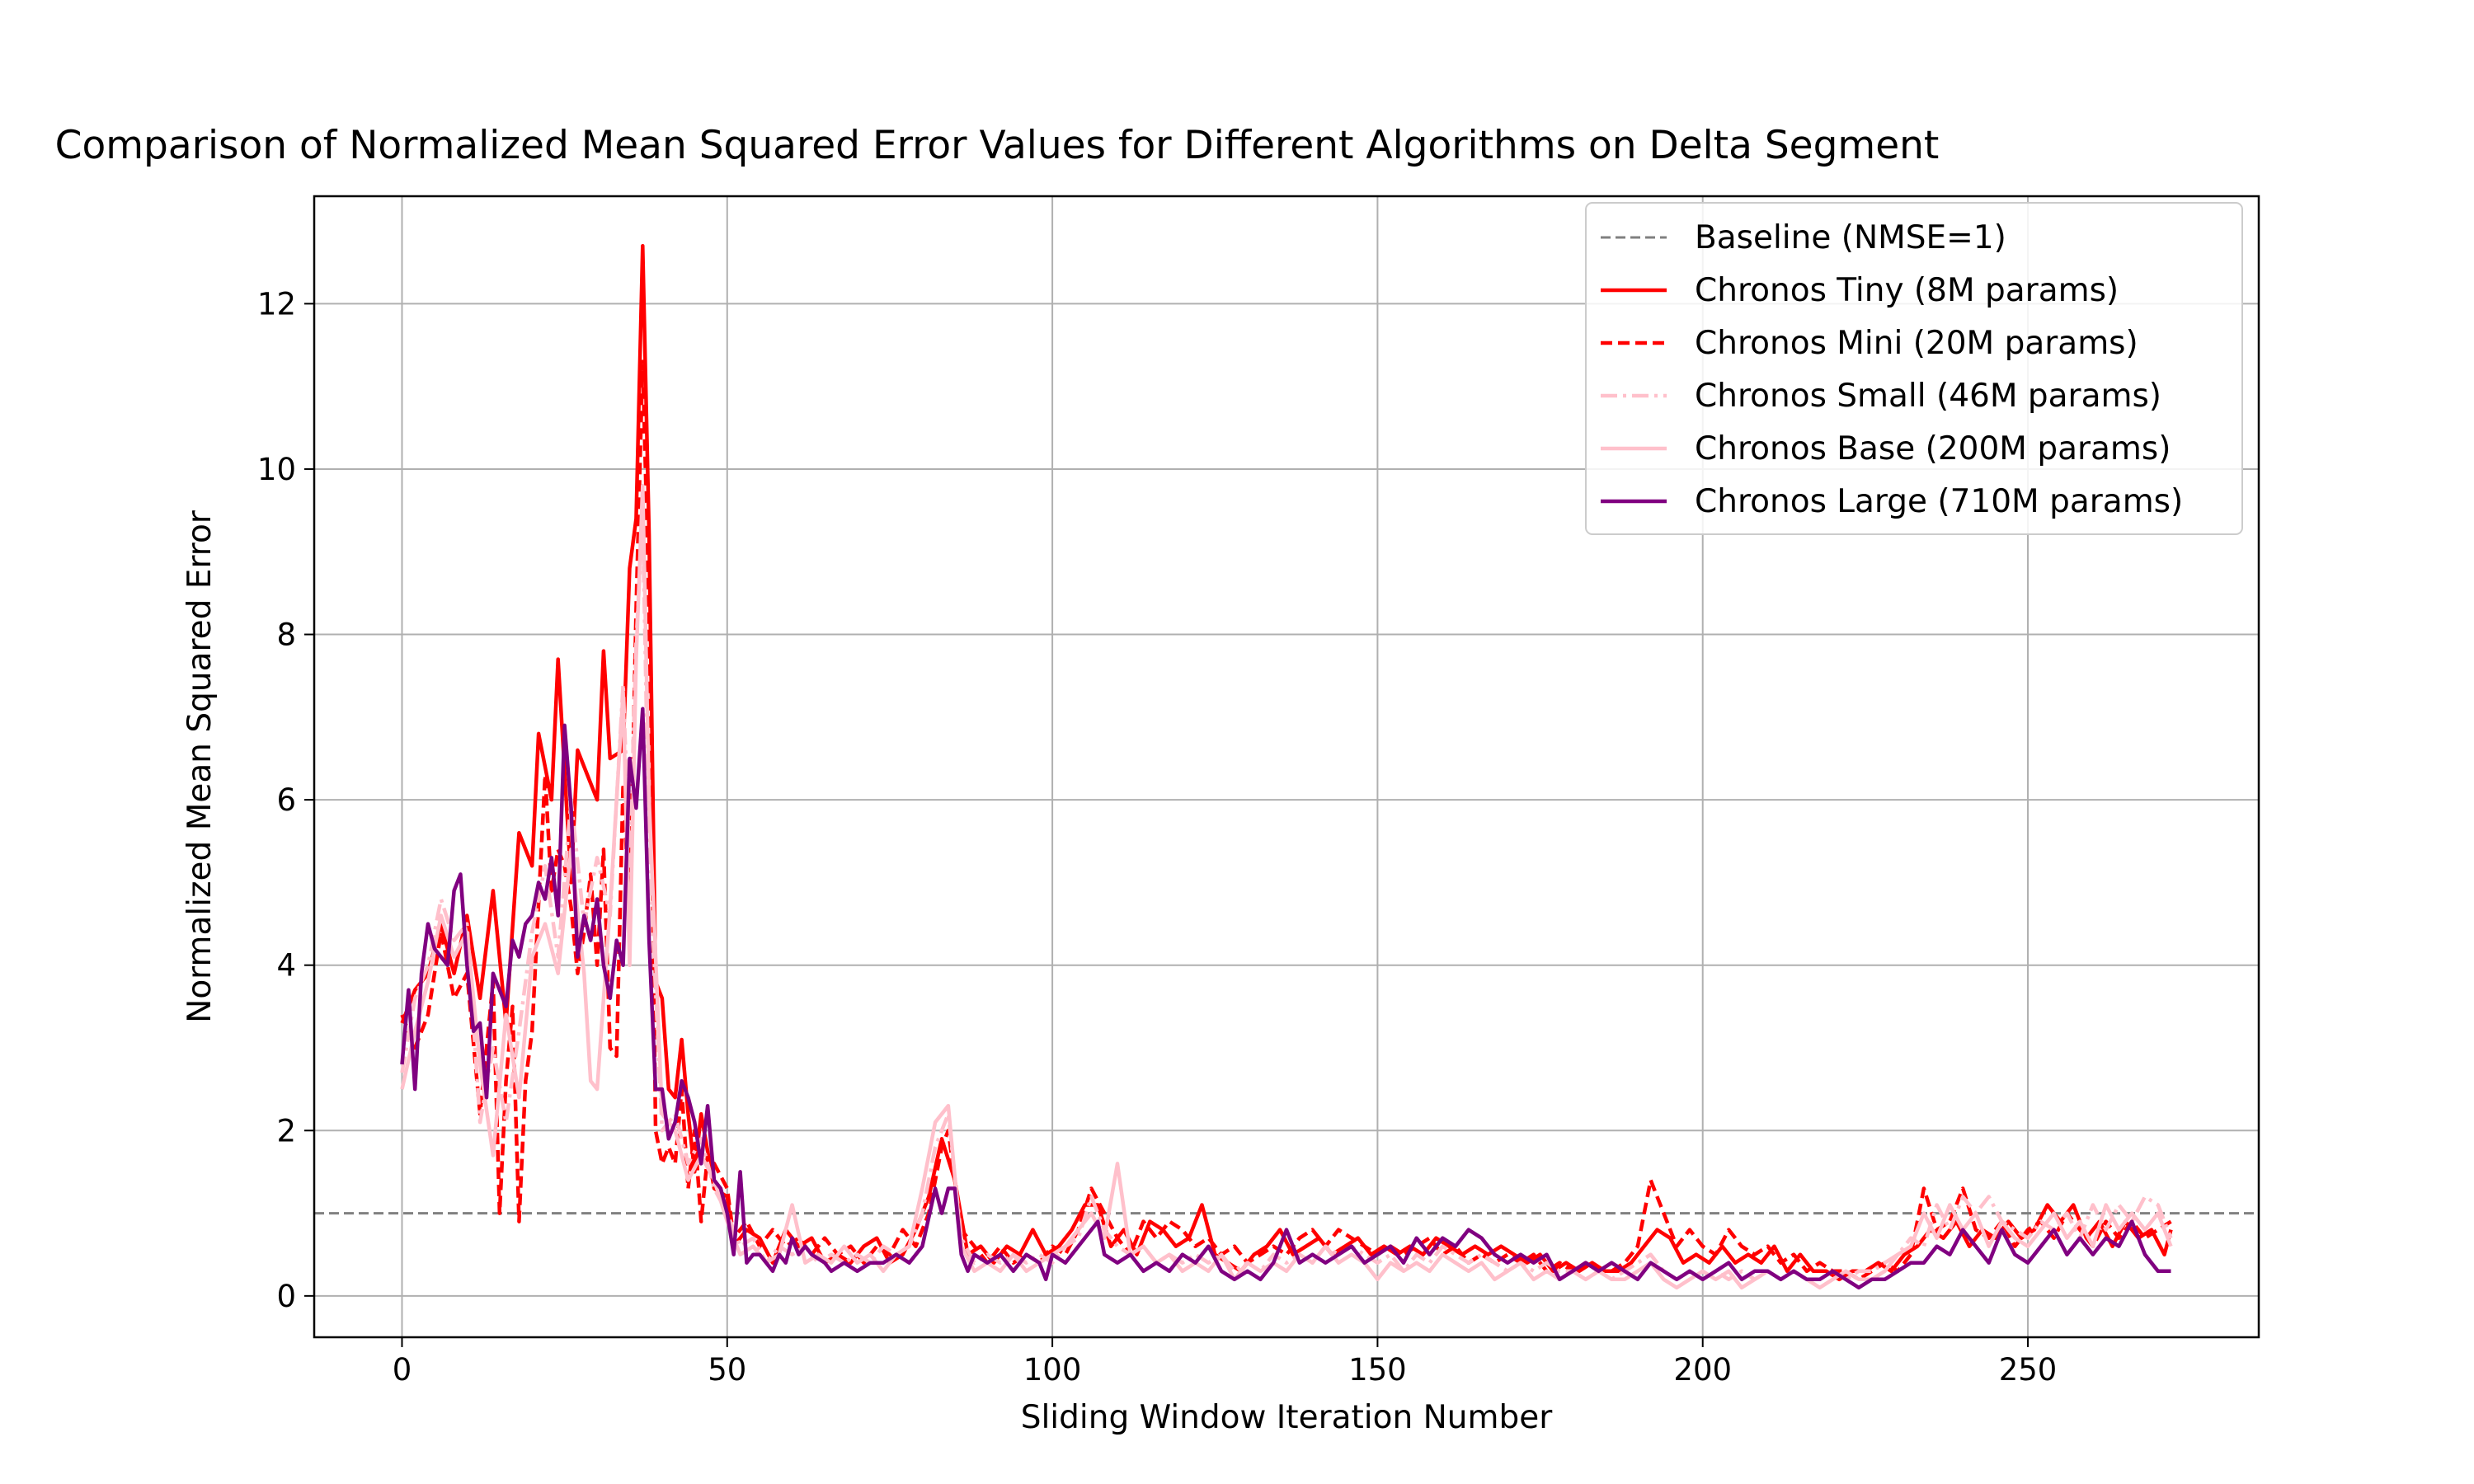 The width and height of the screenshot is (2474, 1484). Describe the element at coordinates (276, 304) in the screenshot. I see `y-tick-label: 12` at that location.